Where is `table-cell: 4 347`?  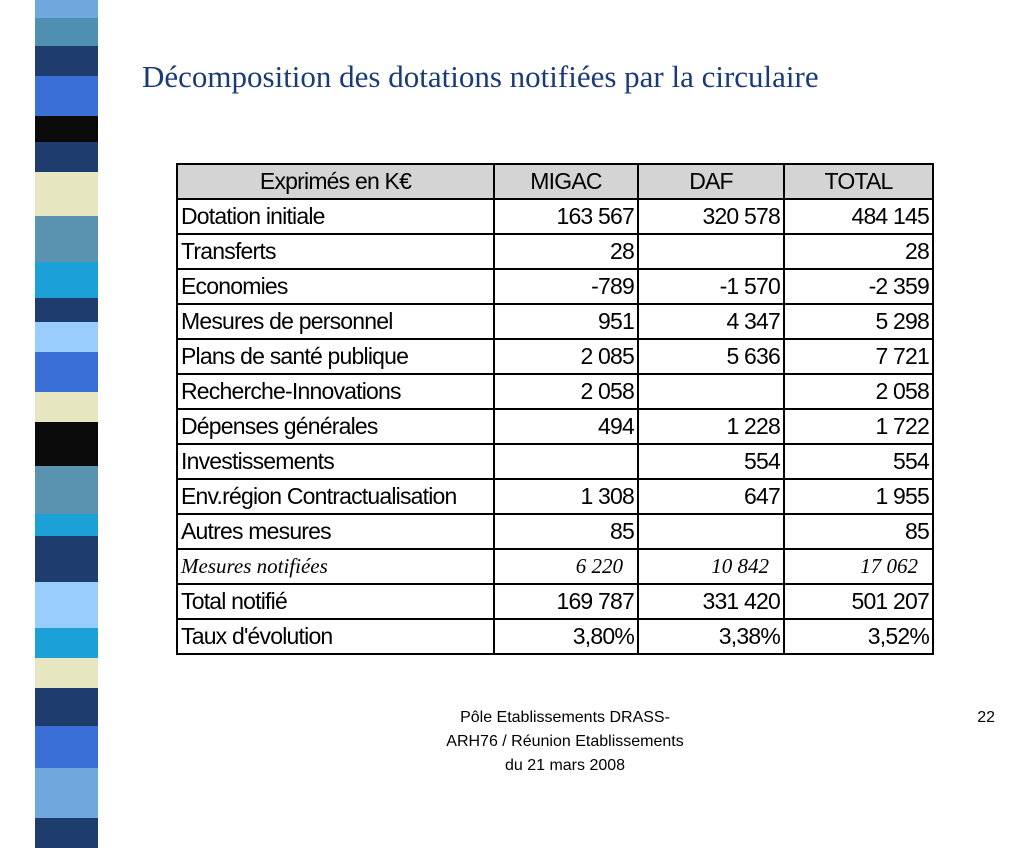 table-cell: 4 347 is located at coordinates (711, 321).